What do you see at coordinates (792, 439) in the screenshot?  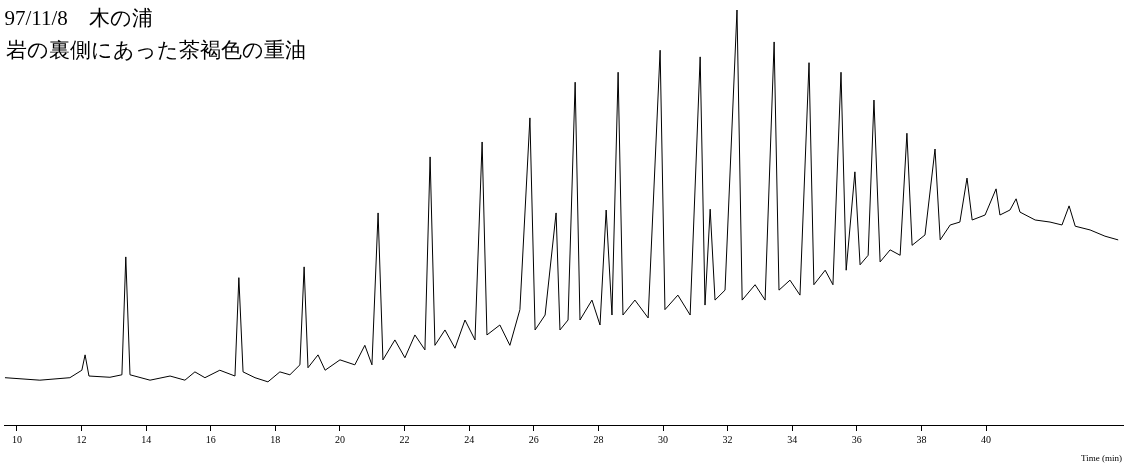 I see `x-tick-label: 34` at bounding box center [792, 439].